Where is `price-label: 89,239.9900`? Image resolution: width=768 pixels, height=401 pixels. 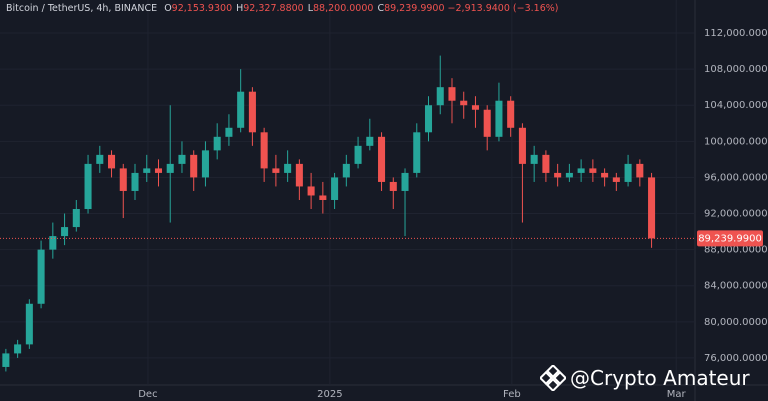
price-label: 89,239.9900 is located at coordinates (730, 238).